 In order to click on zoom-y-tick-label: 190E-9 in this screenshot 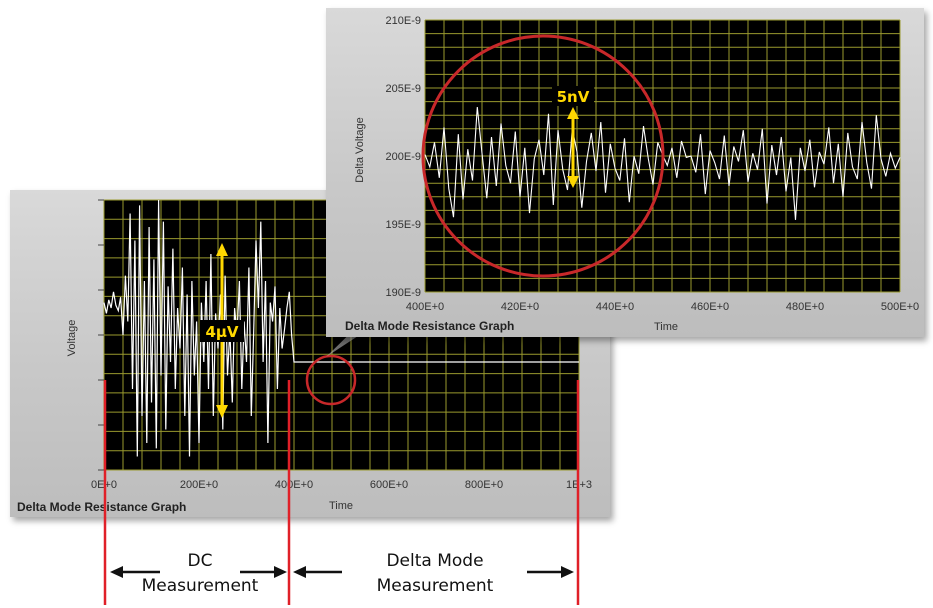, I will do `click(403, 293)`.